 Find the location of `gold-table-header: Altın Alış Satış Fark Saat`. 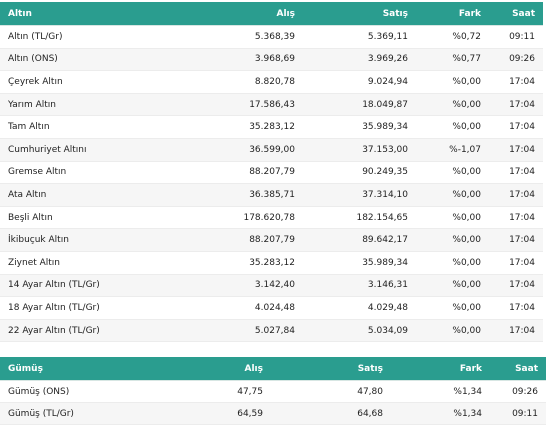

gold-table-header: Altın Alış Satış Fark Saat is located at coordinates (271, 14).